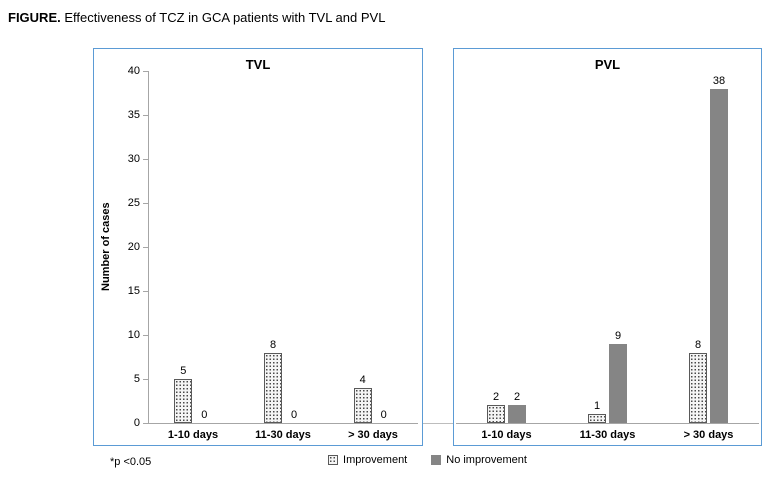 The image size is (779, 484). Describe the element at coordinates (333, 460) in the screenshot. I see `improvement-swatch-icon` at that location.